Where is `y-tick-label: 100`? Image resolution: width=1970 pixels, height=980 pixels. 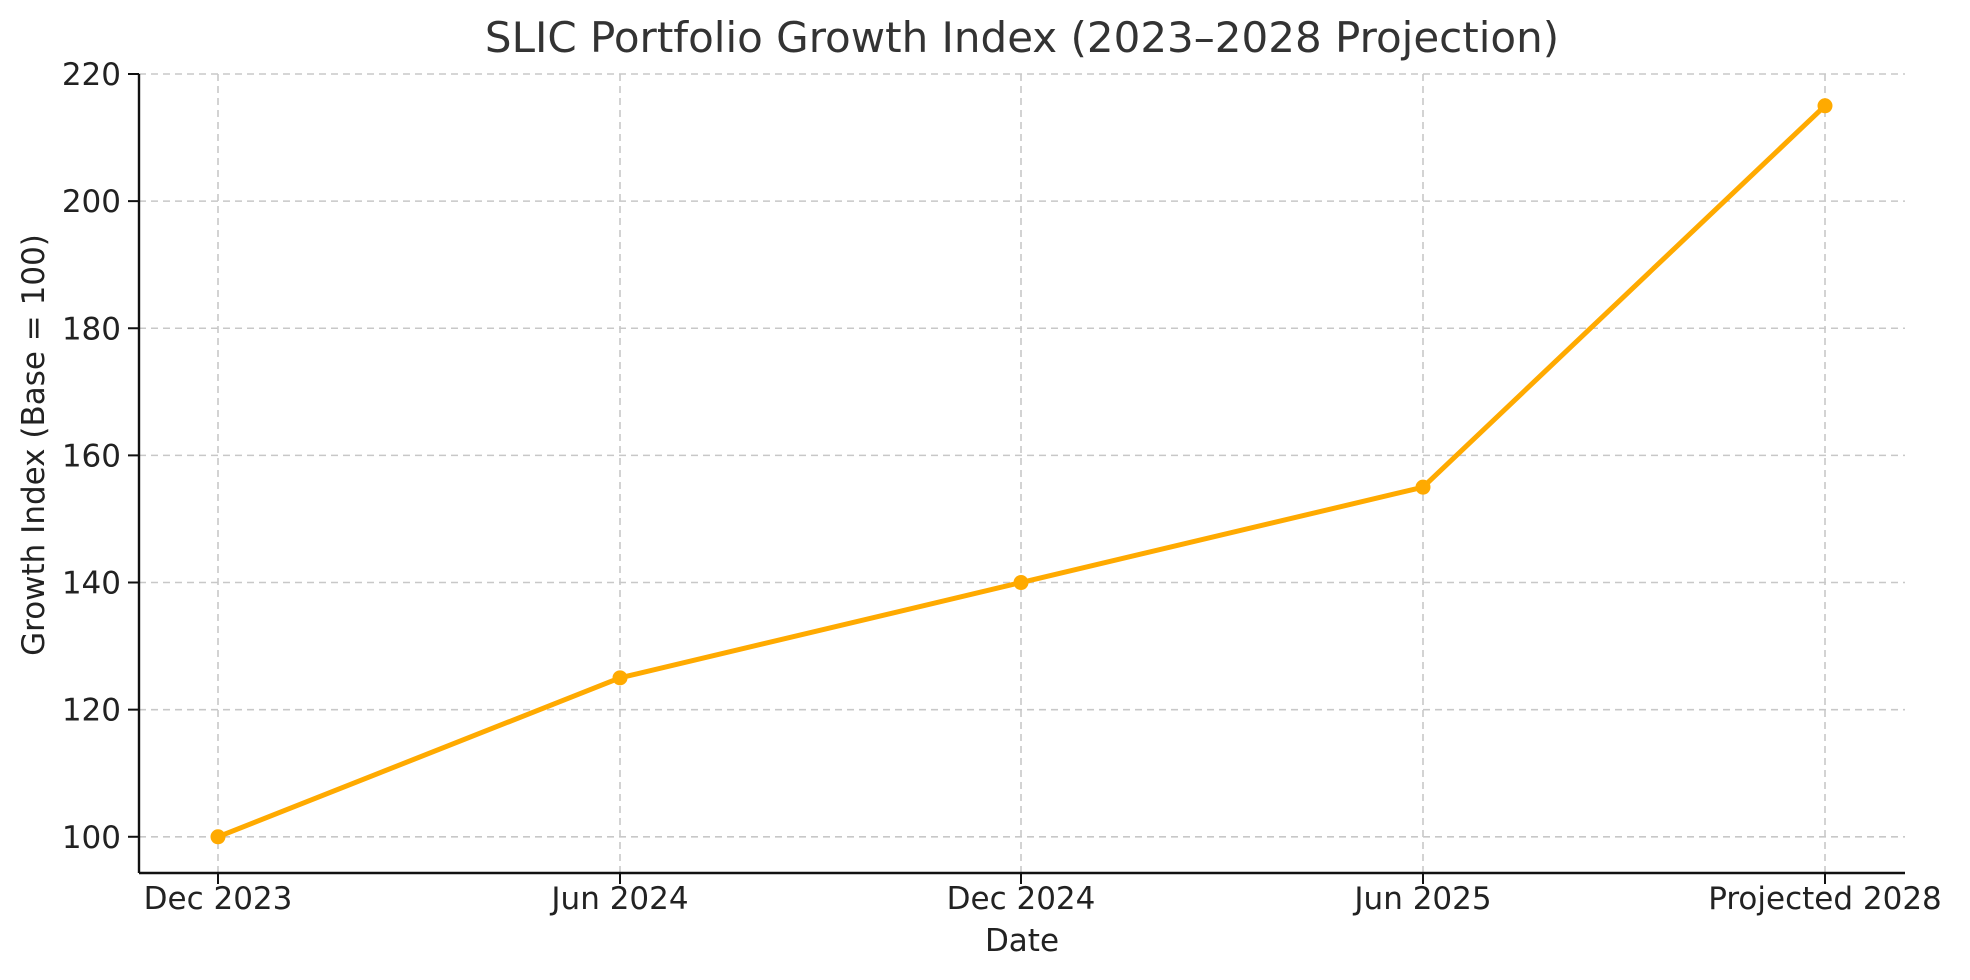
y-tick-label: 100 is located at coordinates (91, 838).